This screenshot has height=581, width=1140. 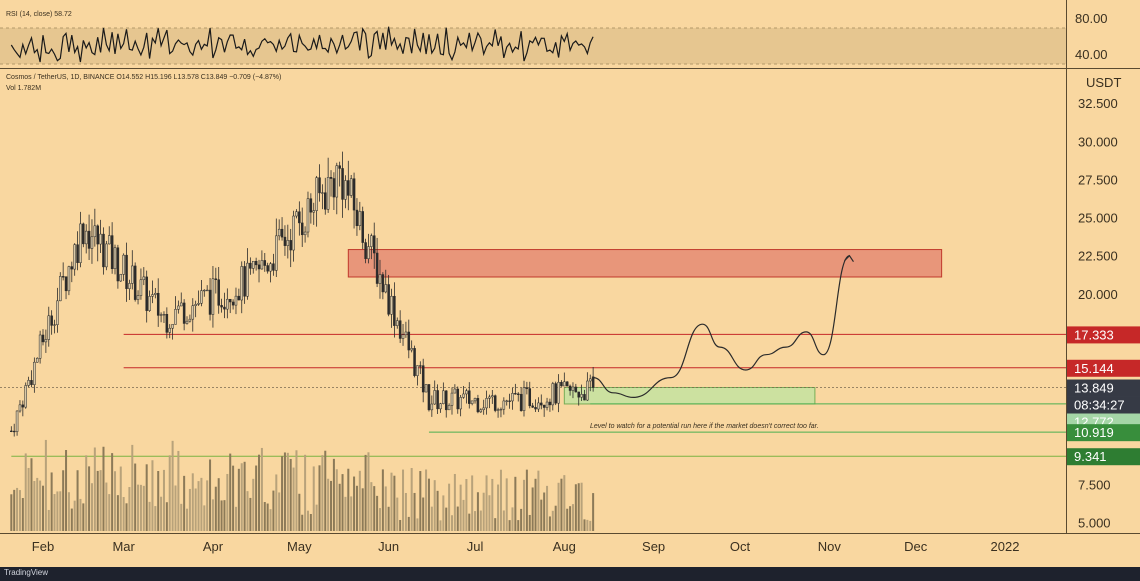 What do you see at coordinates (302, 485) in the screenshot?
I see `volume-bars` at bounding box center [302, 485].